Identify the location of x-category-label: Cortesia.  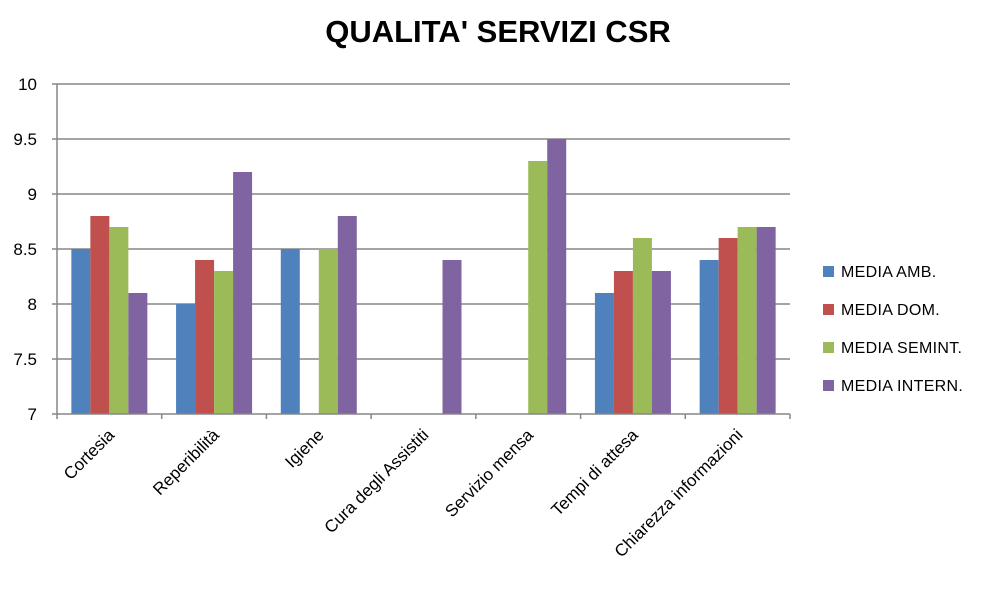
(89, 454).